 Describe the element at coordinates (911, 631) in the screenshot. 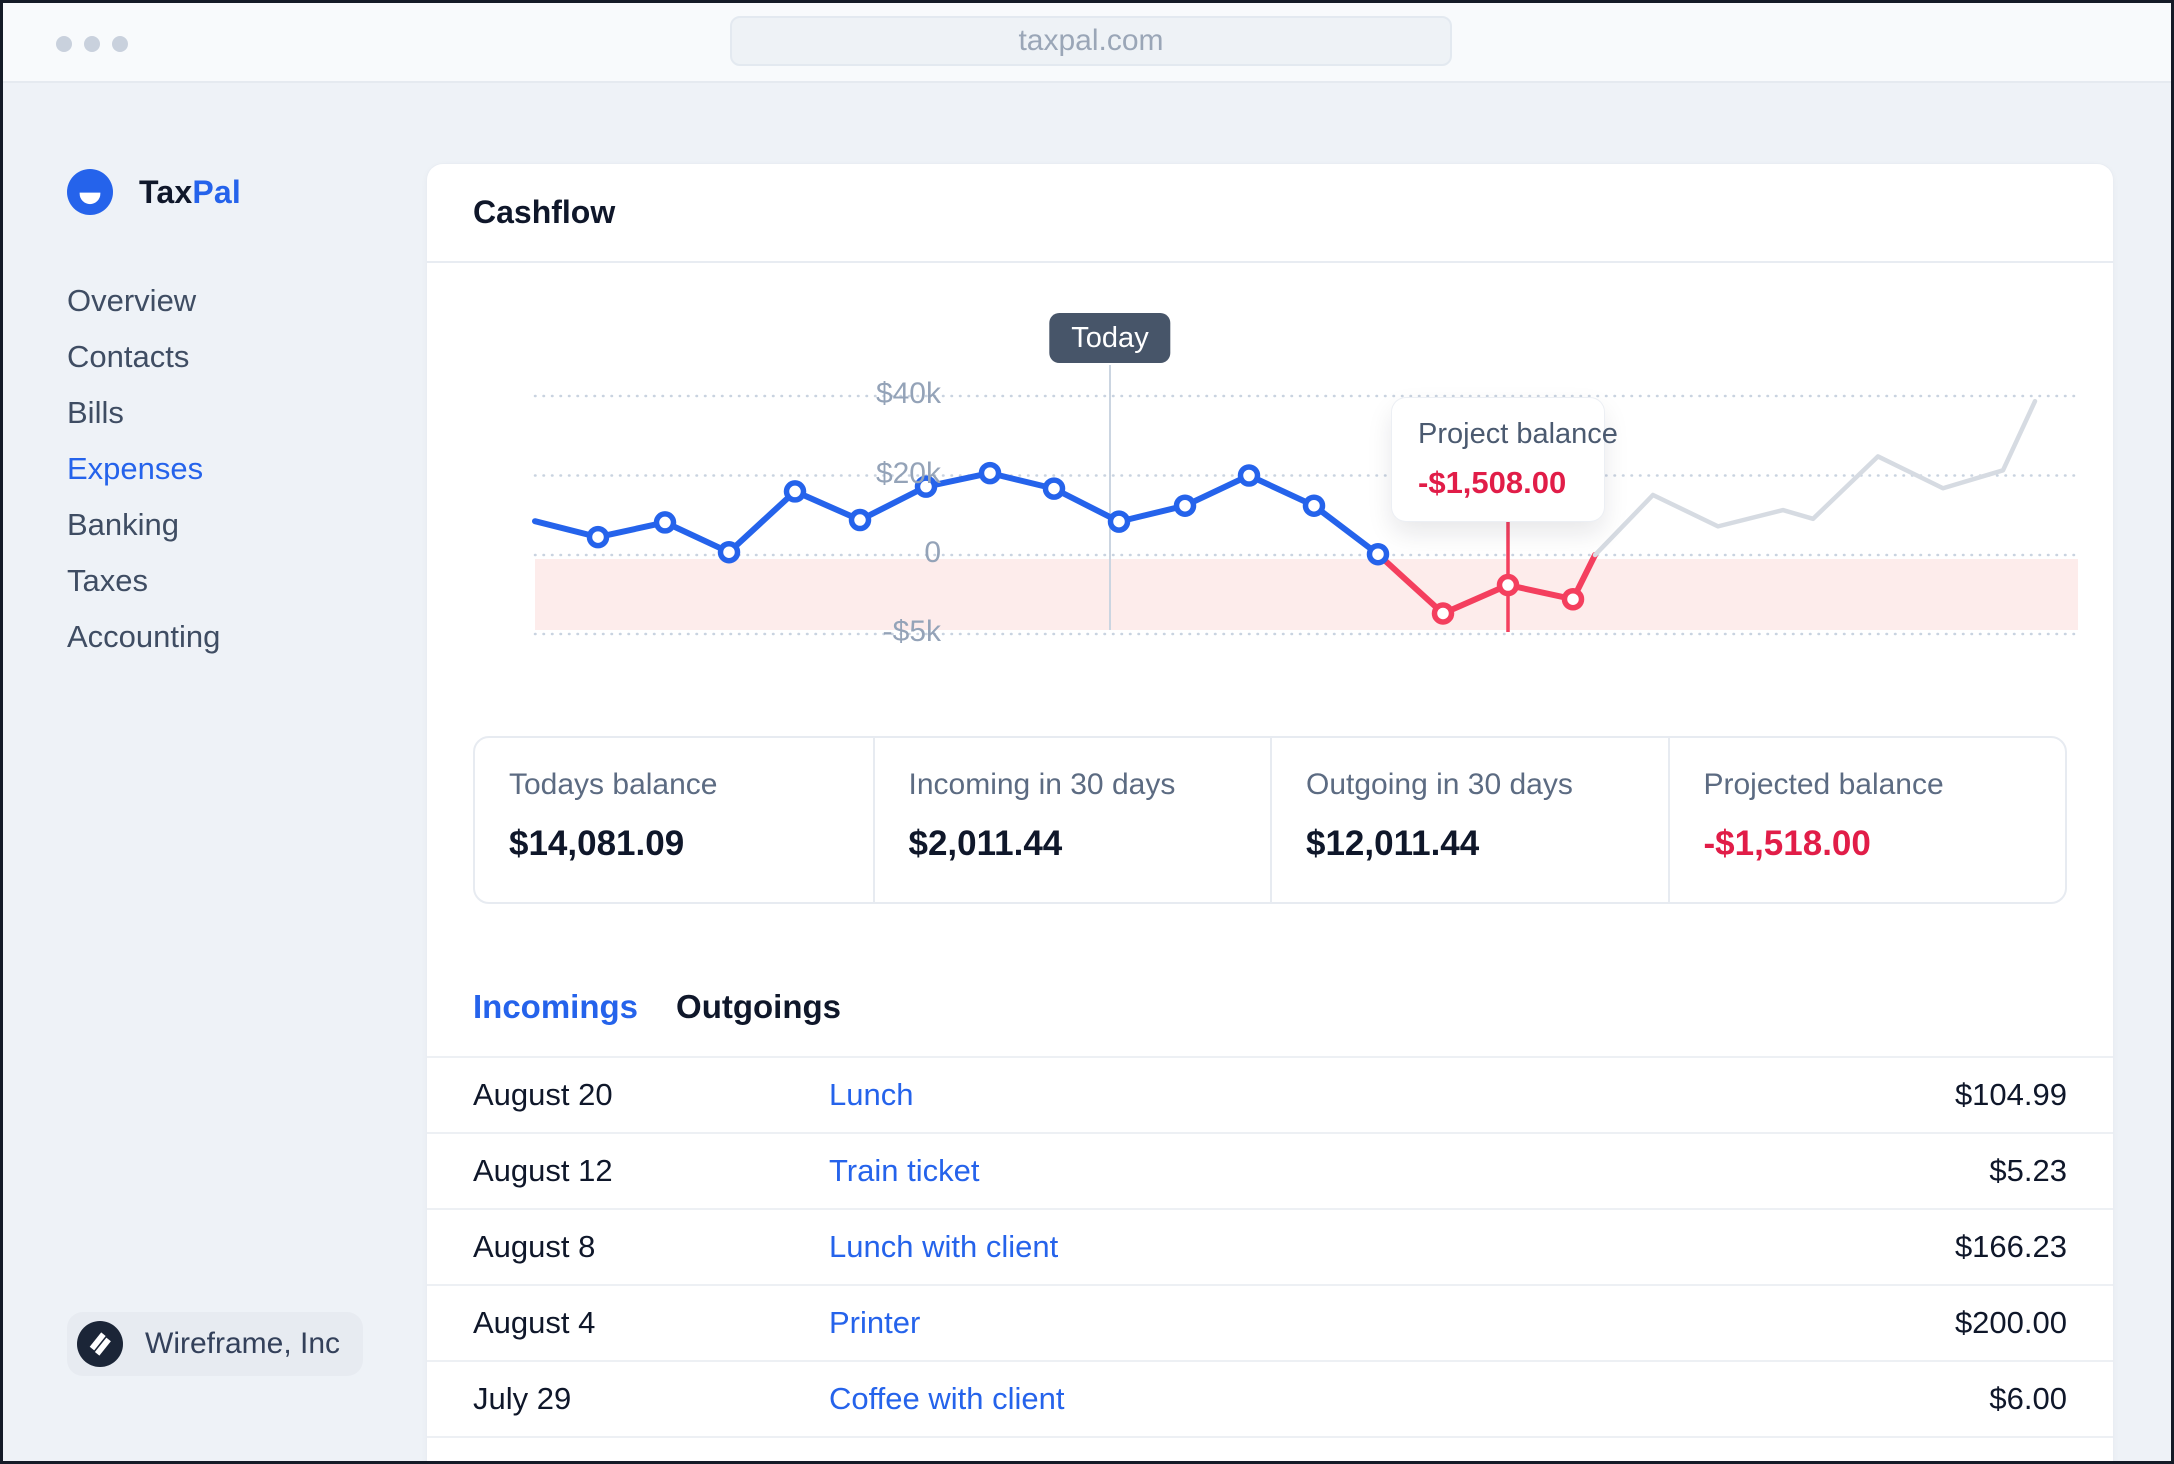

I see `y-axis-label: -$5k` at that location.